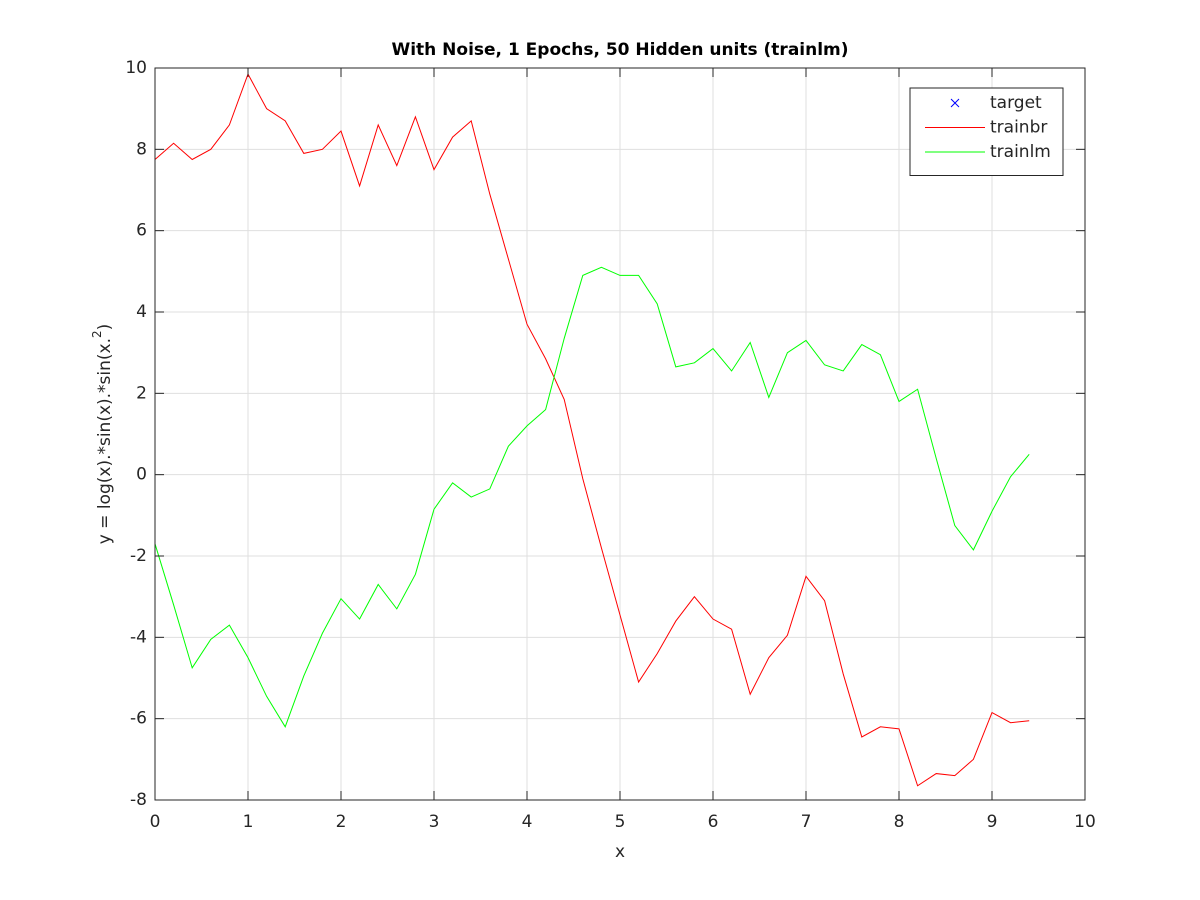 This screenshot has height=900, width=1200. Describe the element at coordinates (434, 822) in the screenshot. I see `x-tick-label: 3` at that location.